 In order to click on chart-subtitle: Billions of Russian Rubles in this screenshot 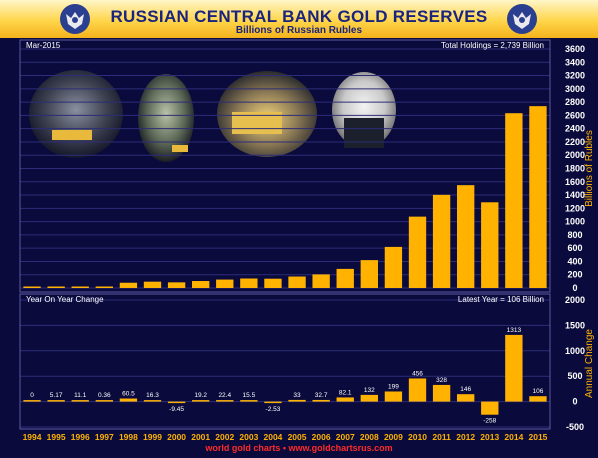, I will do `click(299, 30)`.